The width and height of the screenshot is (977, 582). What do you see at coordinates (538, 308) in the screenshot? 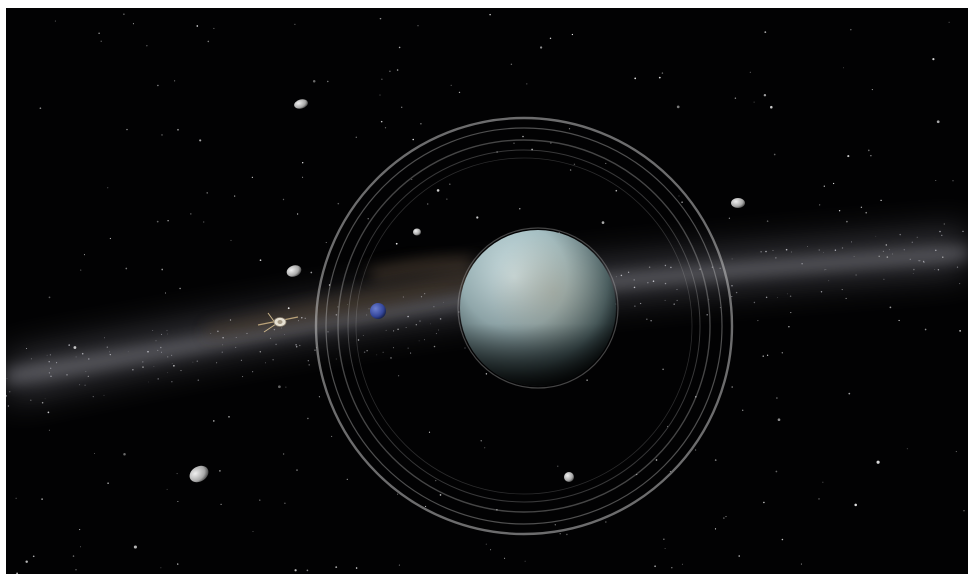
I see `uranus-planet` at bounding box center [538, 308].